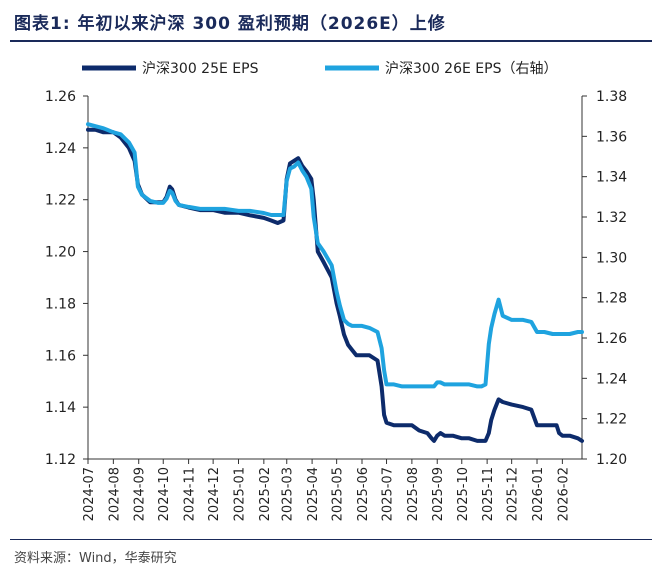  What do you see at coordinates (140, 494) in the screenshot?
I see `x-tick-label: 2024-09` at bounding box center [140, 494].